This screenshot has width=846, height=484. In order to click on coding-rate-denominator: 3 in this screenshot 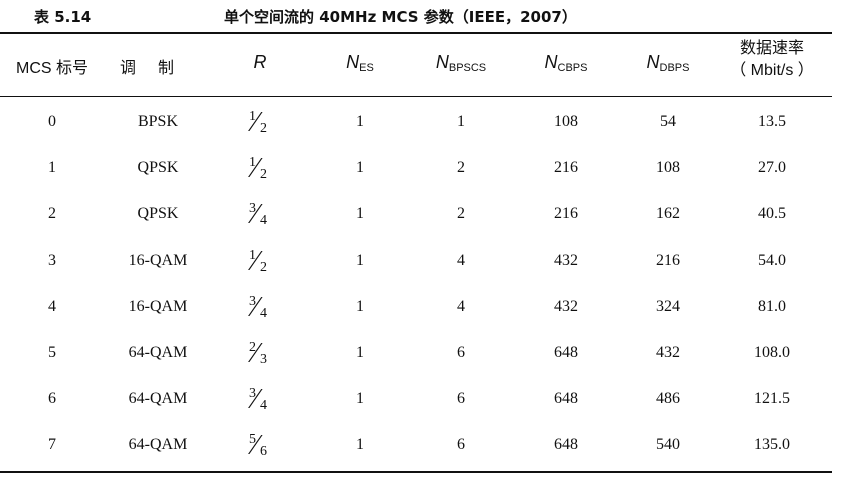, I will do `click(263, 359)`.